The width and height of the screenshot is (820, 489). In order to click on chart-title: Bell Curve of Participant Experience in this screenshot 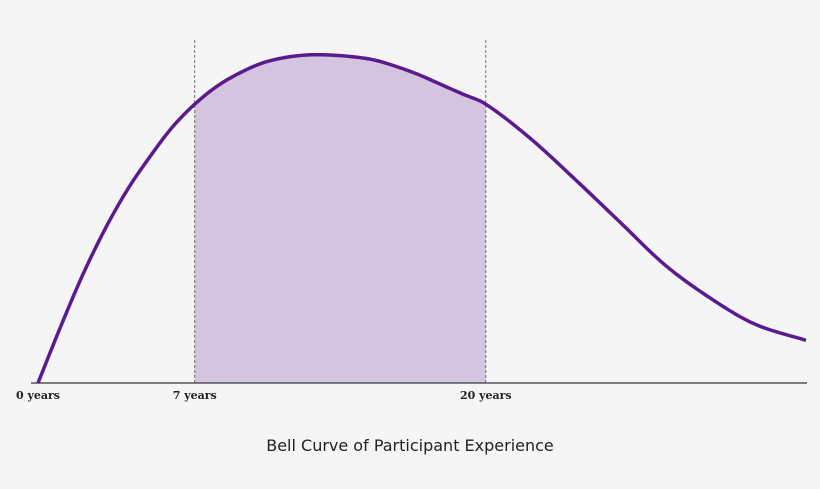, I will do `click(410, 445)`.